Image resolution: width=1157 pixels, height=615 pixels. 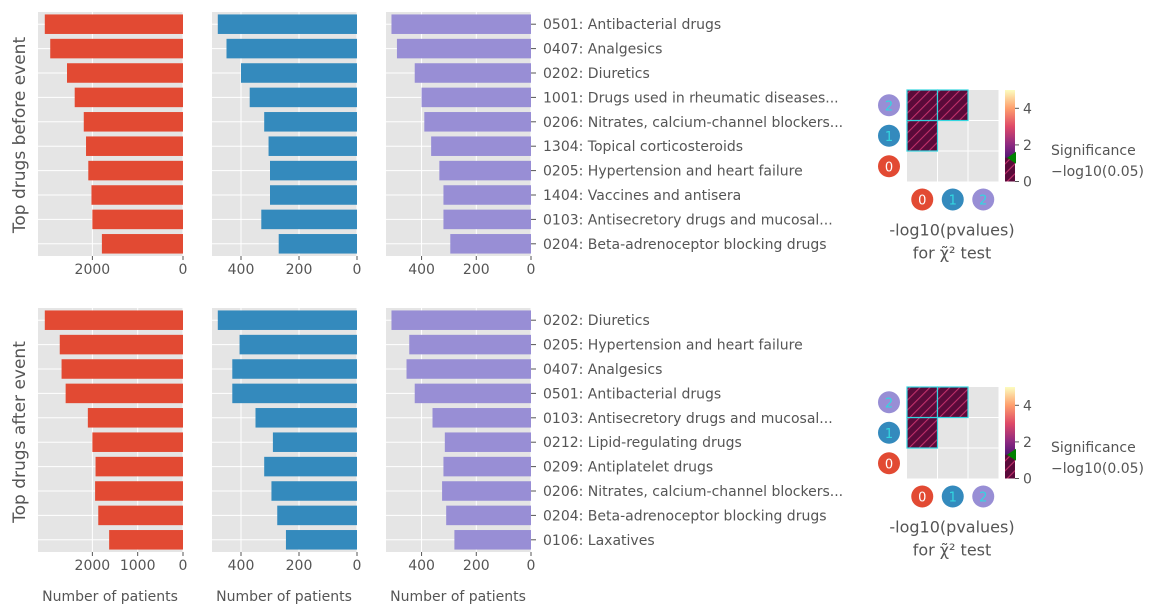 What do you see at coordinates (628, 468) in the screenshot?
I see `category-label: 0209: Antiplatelet drugs` at bounding box center [628, 468].